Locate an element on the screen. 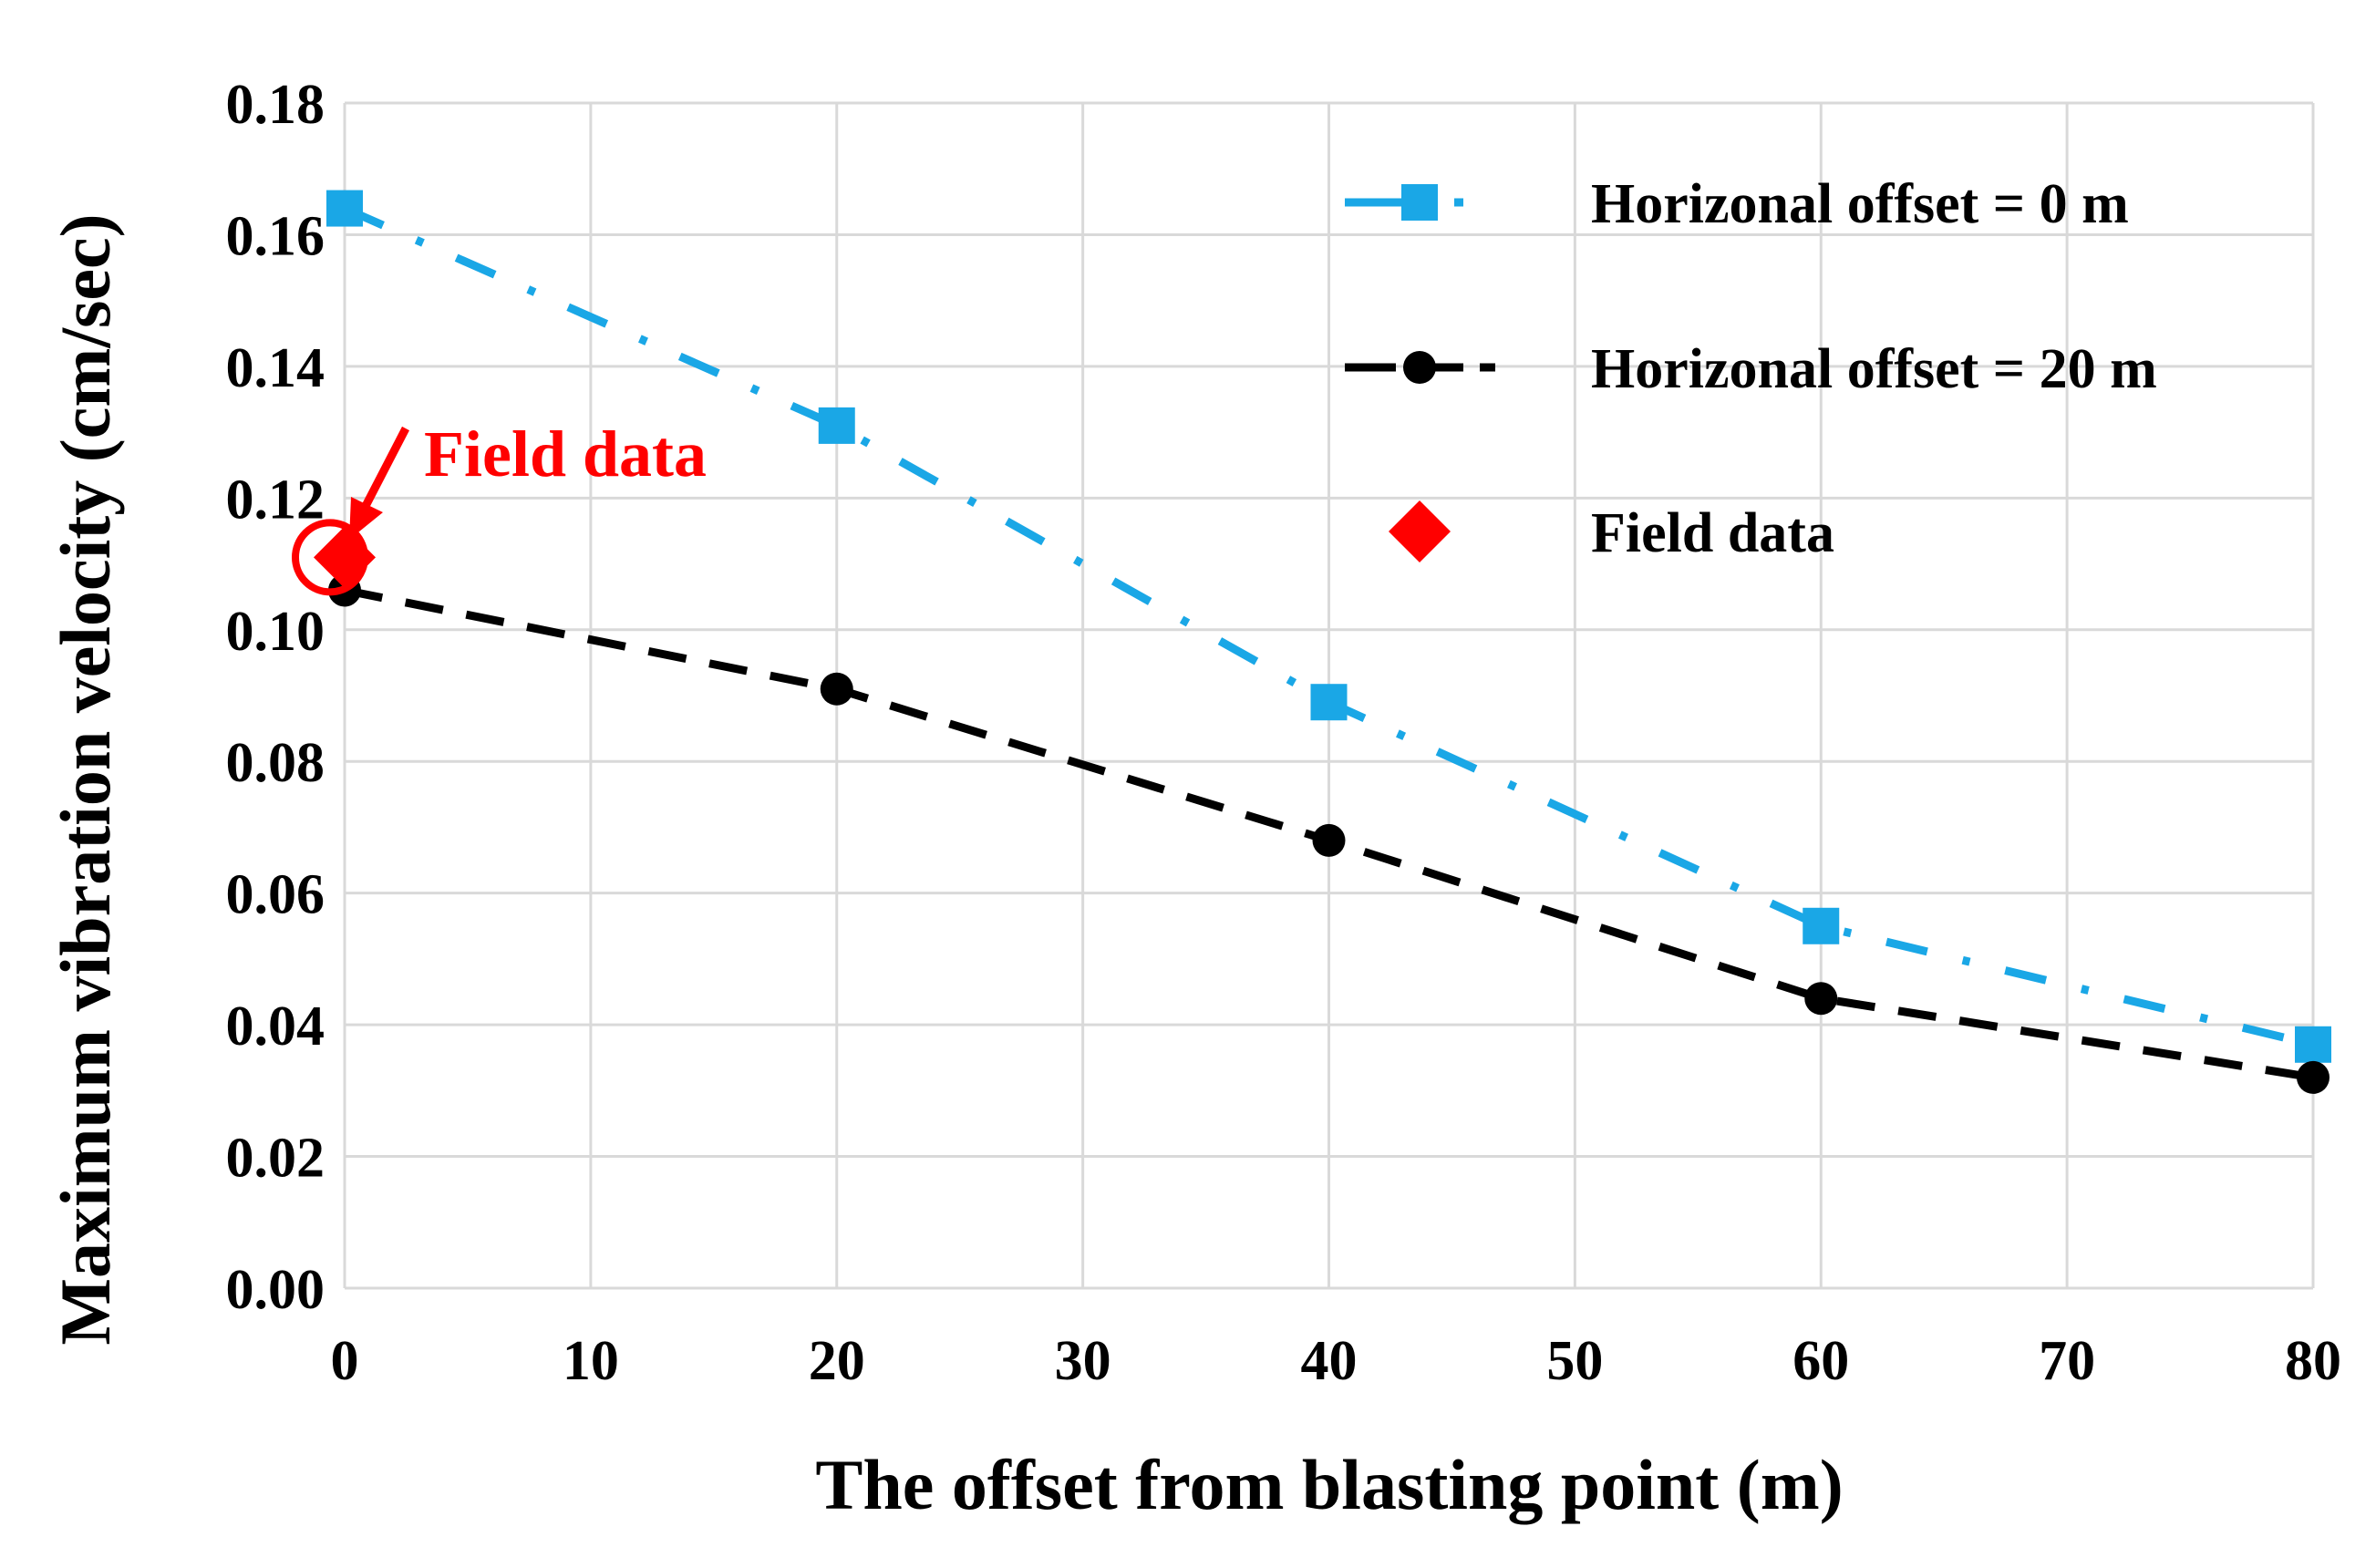 The image size is (2376, 1568). annotation-circle is located at coordinates (330, 557).